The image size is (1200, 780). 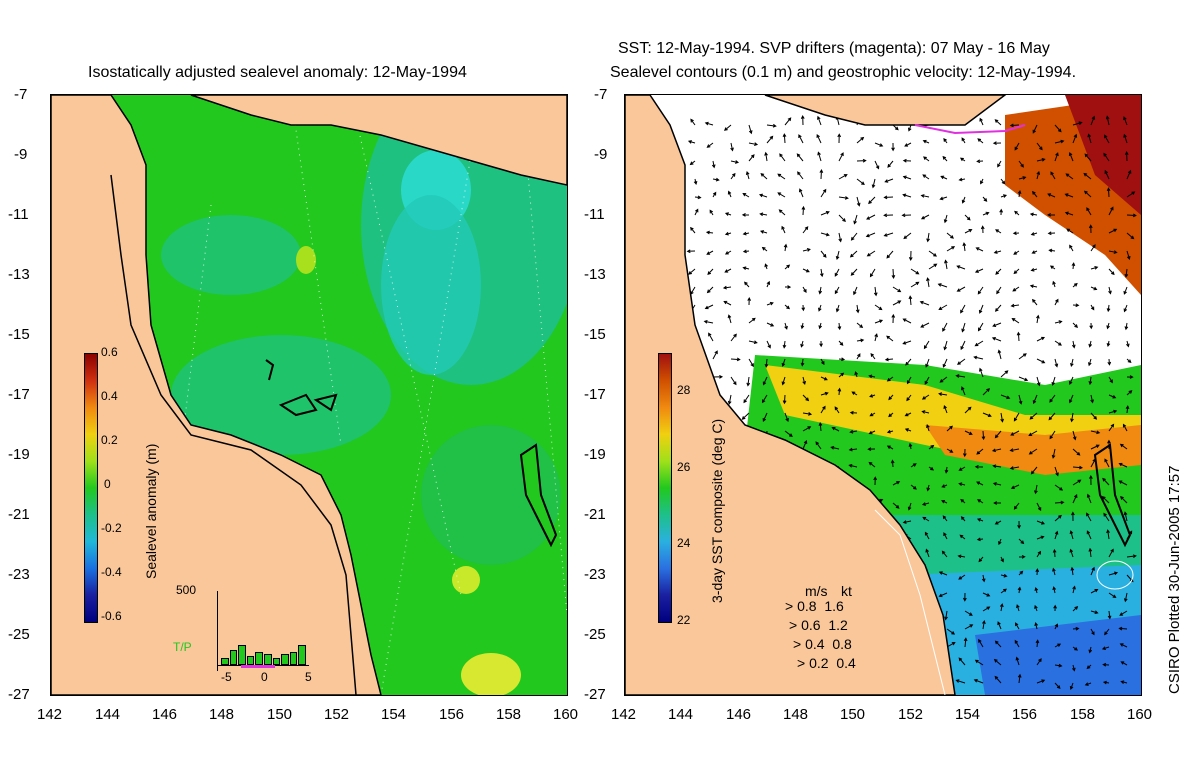 I want to click on sst-colorbar-tick-2: 24, so click(x=684, y=543).